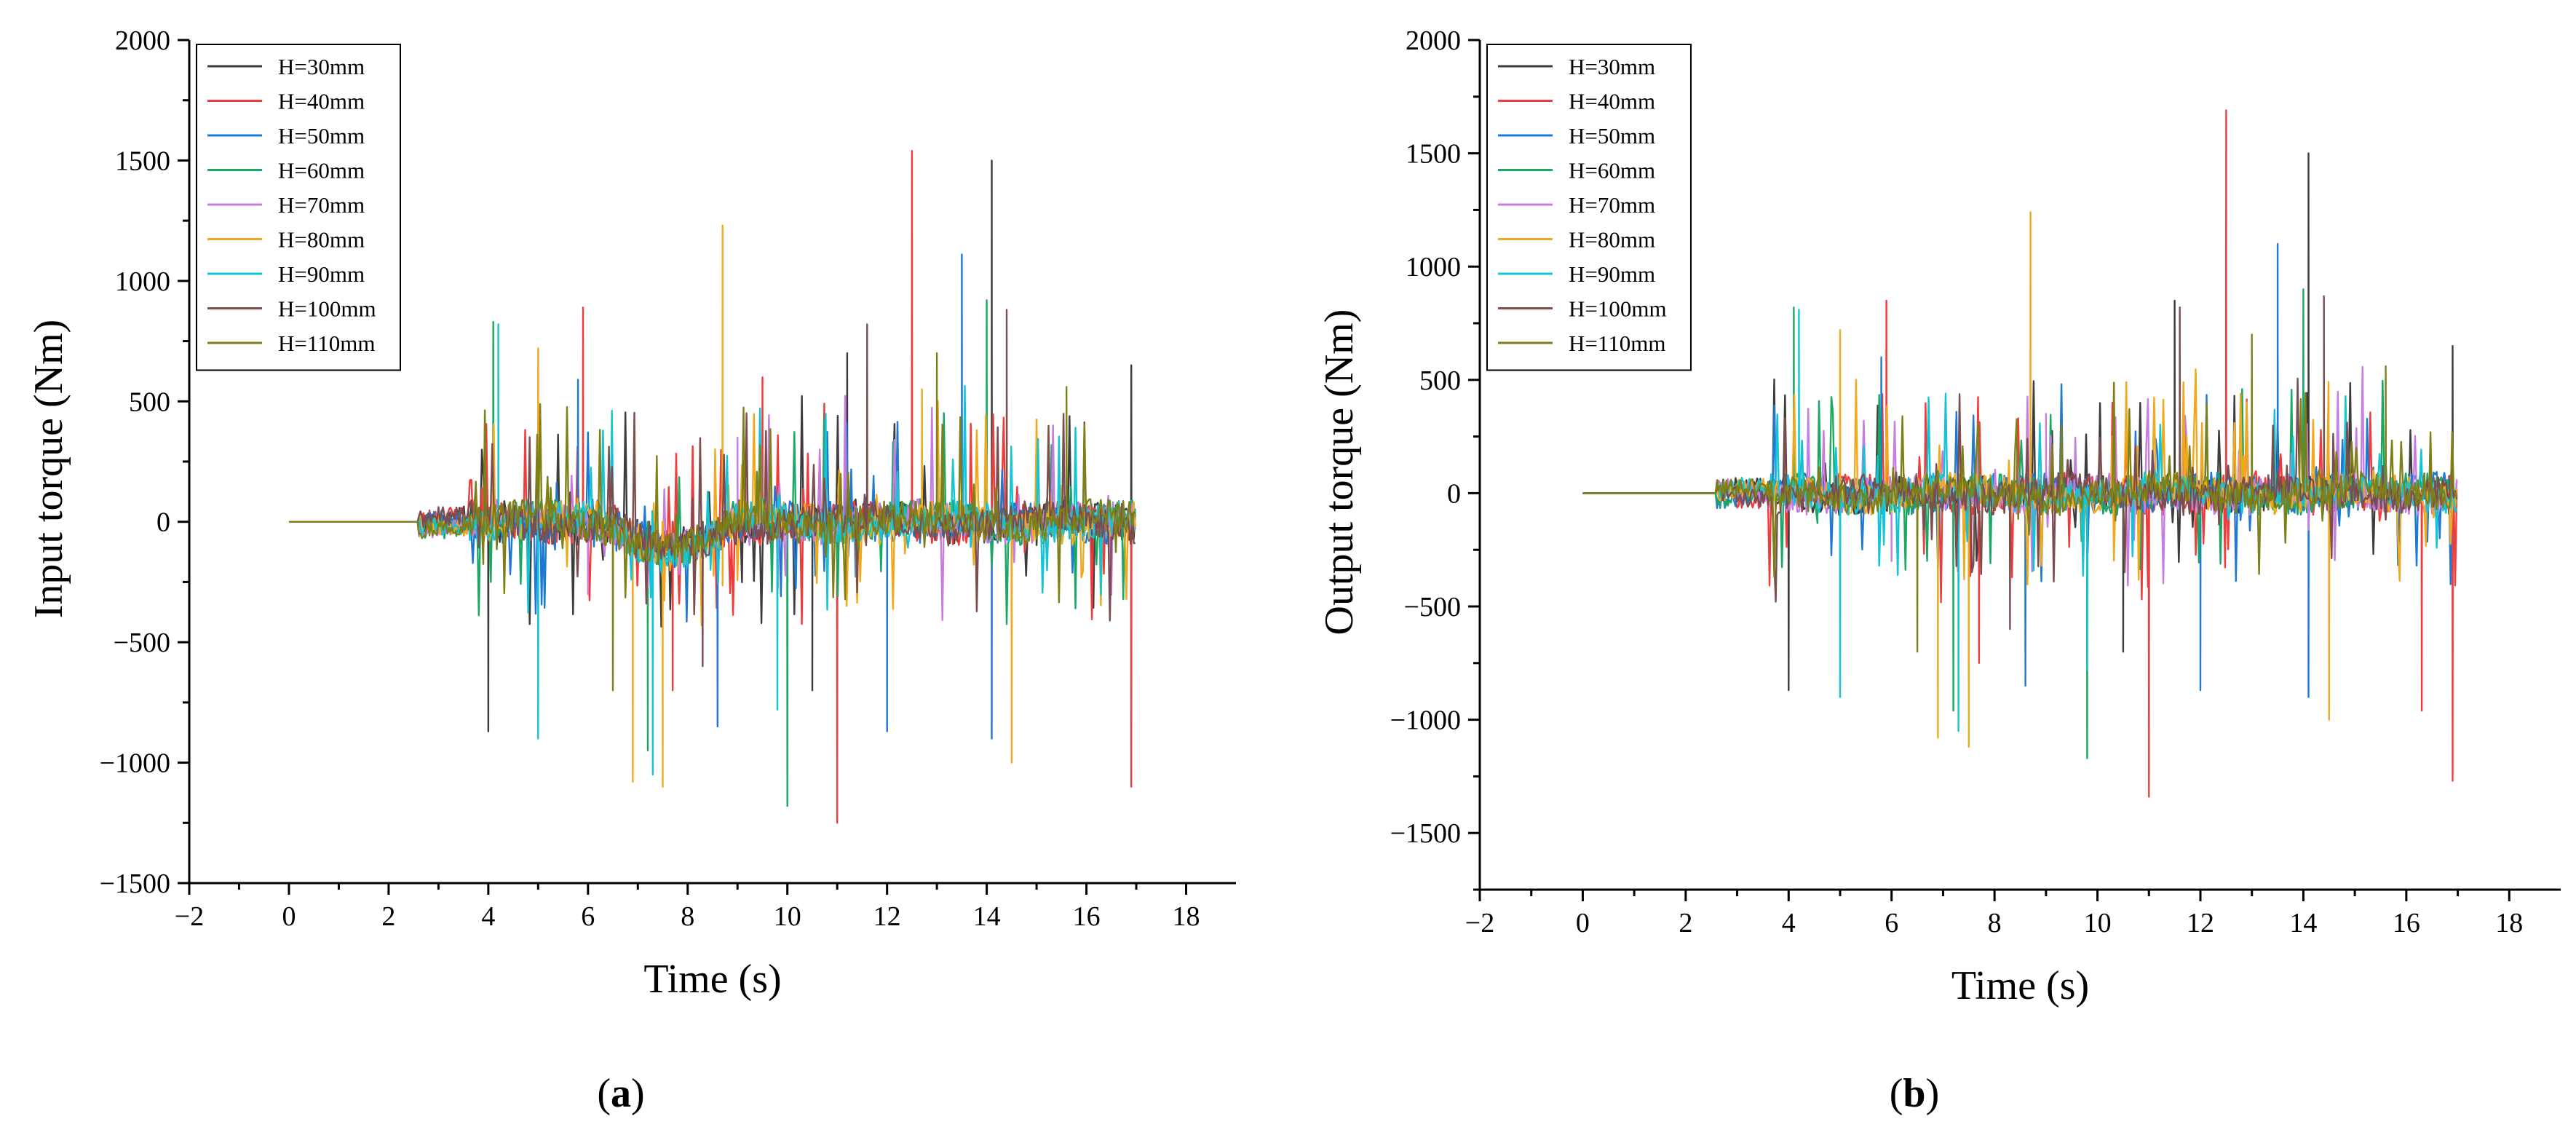 This screenshot has height=1143, width=2576. I want to click on y-axis-title: Input torque (Nm), so click(48, 469).